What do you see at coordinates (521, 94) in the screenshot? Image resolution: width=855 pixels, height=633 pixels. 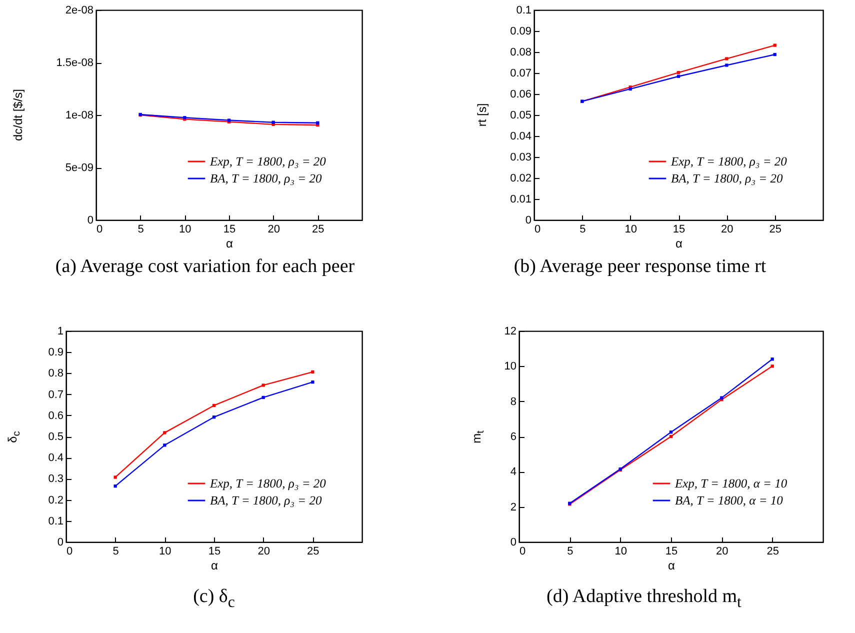 I see `y-tick-label: 0.06` at bounding box center [521, 94].